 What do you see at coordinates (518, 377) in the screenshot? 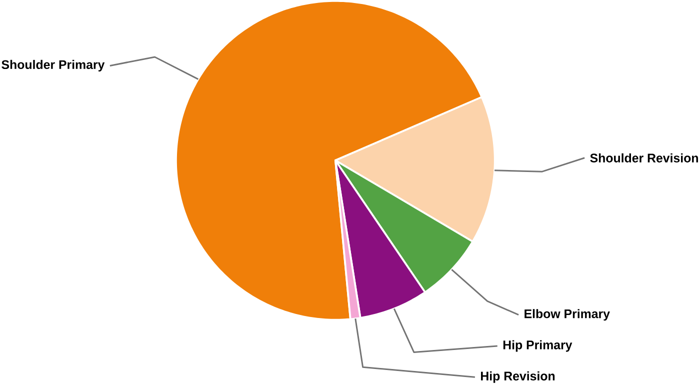
I see `slice-label: Hip Revision` at bounding box center [518, 377].